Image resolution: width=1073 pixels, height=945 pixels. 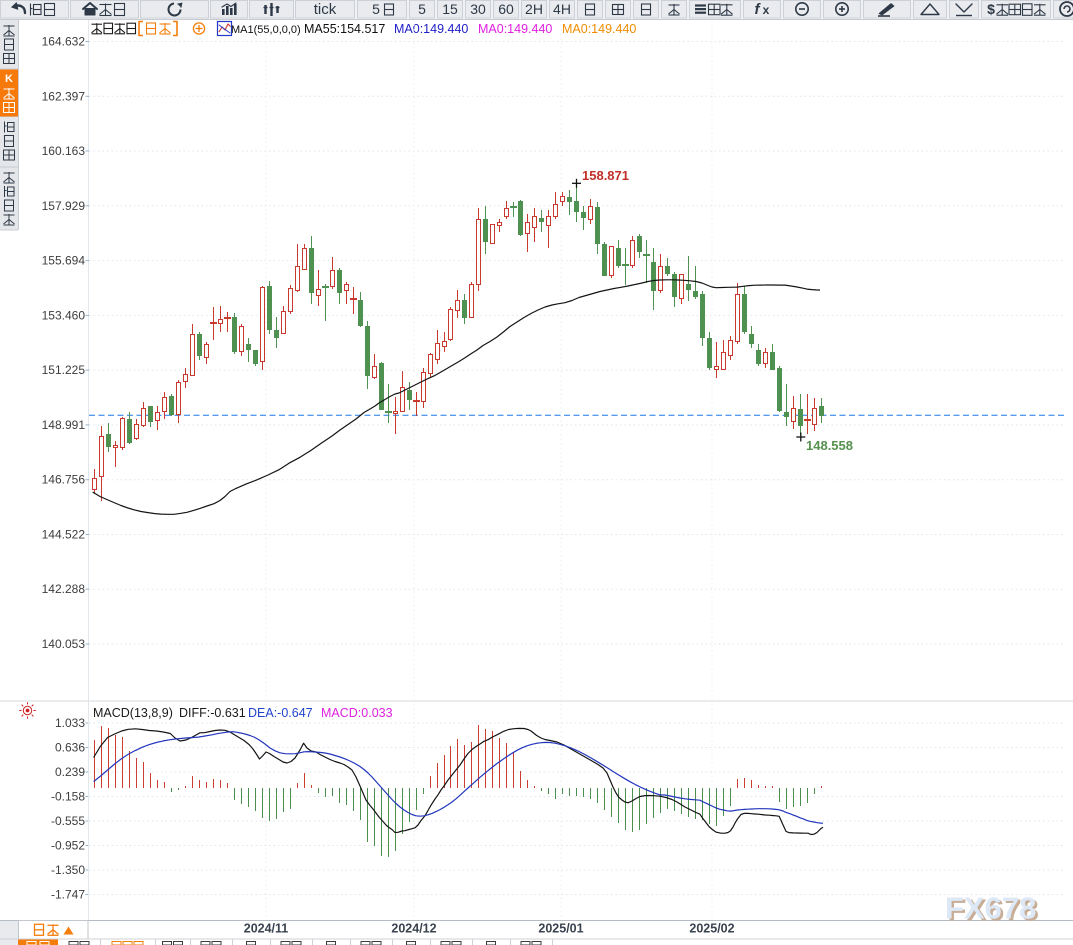 What do you see at coordinates (711, 929) in the screenshot?
I see `svg-text: 2025/02` at bounding box center [711, 929].